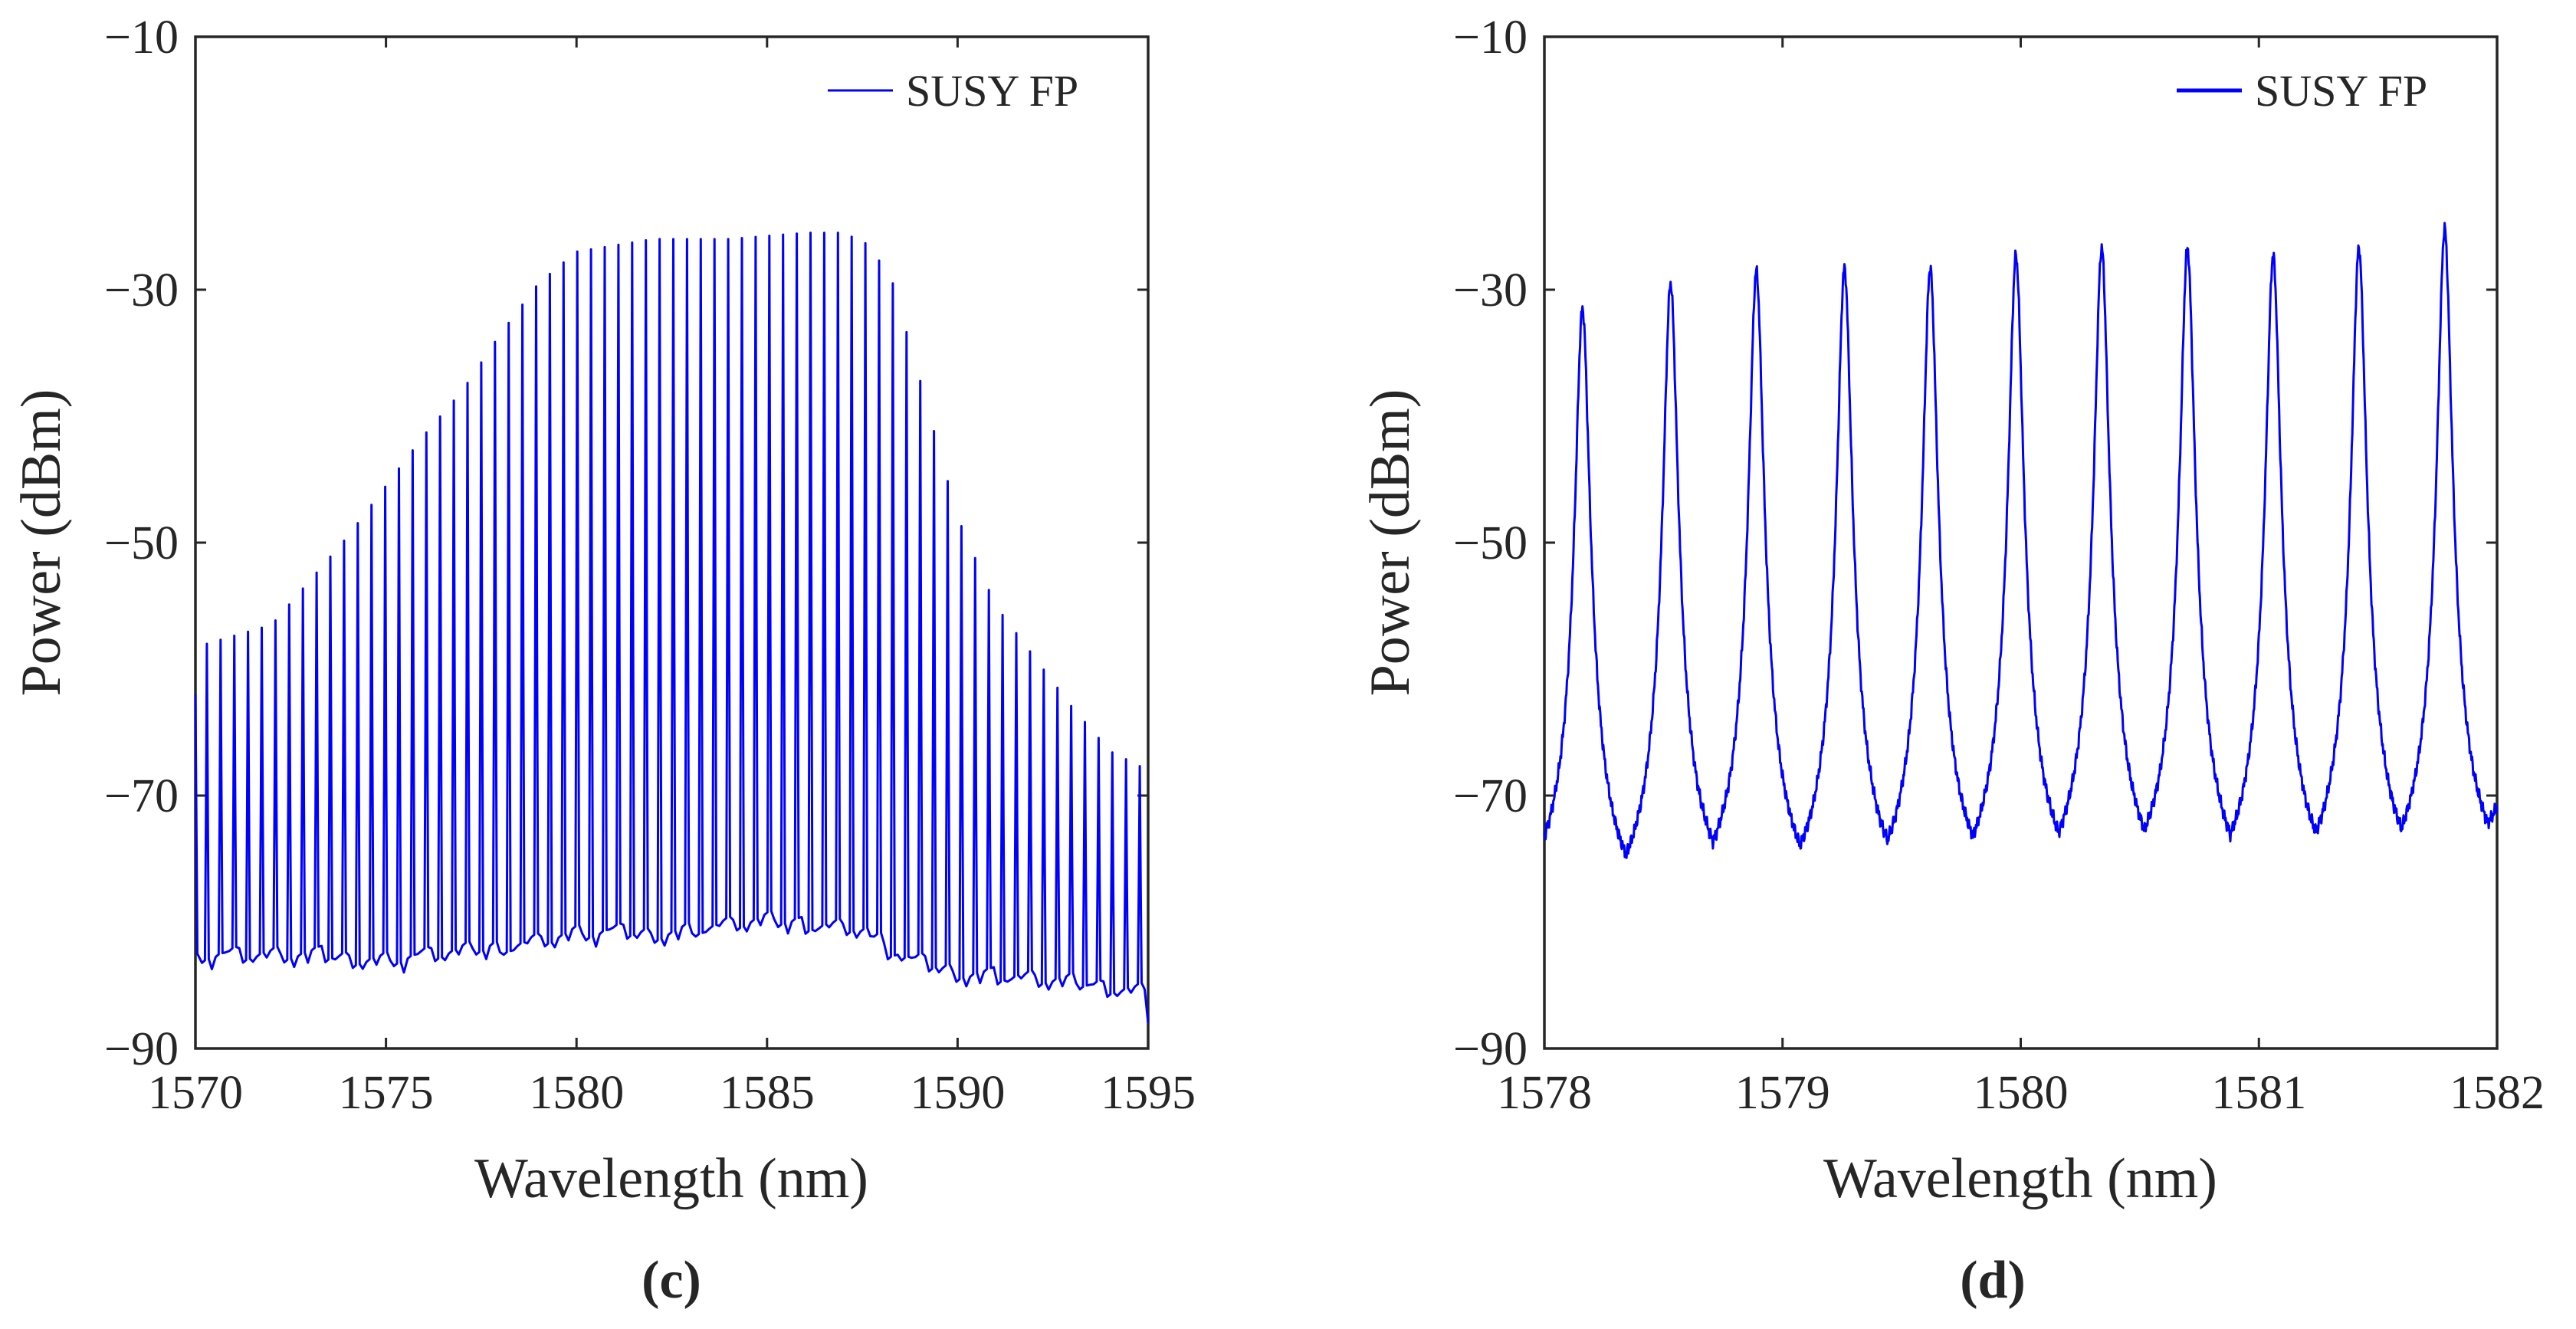 The image size is (2576, 1329). Describe the element at coordinates (195, 1093) in the screenshot. I see `x-tick-label: 1570` at that location.